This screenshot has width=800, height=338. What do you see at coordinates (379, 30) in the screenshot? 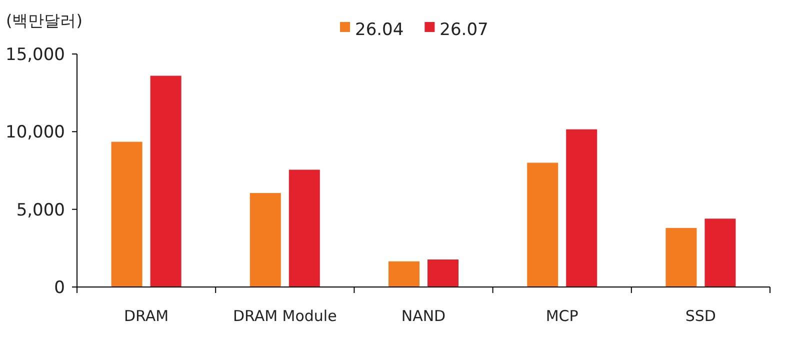
I see `legend-label: 26.04` at bounding box center [379, 30].